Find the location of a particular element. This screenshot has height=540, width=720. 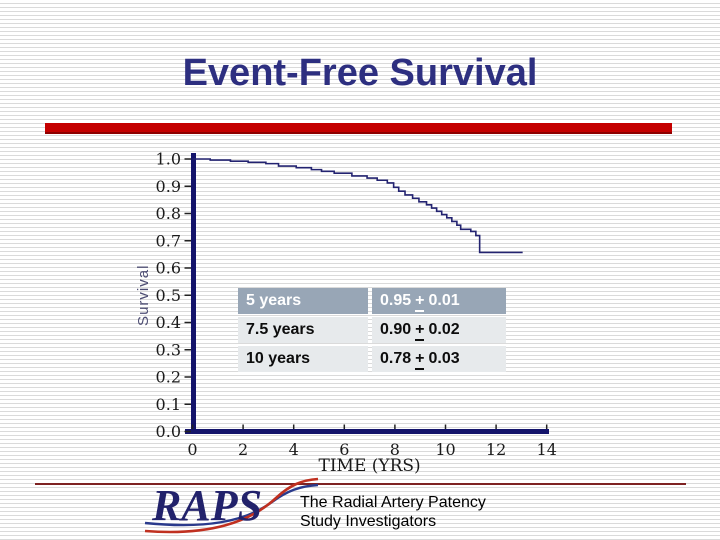

y-tick-label: 0.0 is located at coordinates (168, 431).